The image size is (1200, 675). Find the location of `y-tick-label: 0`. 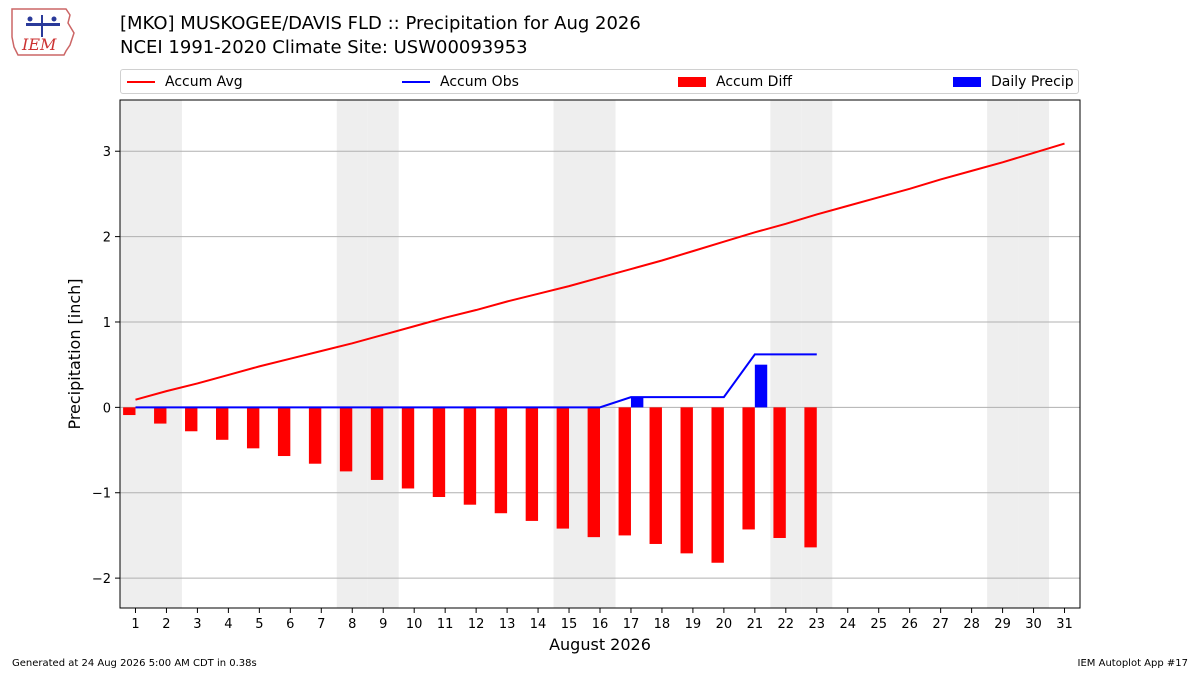

y-tick-label: 0 is located at coordinates (107, 408).